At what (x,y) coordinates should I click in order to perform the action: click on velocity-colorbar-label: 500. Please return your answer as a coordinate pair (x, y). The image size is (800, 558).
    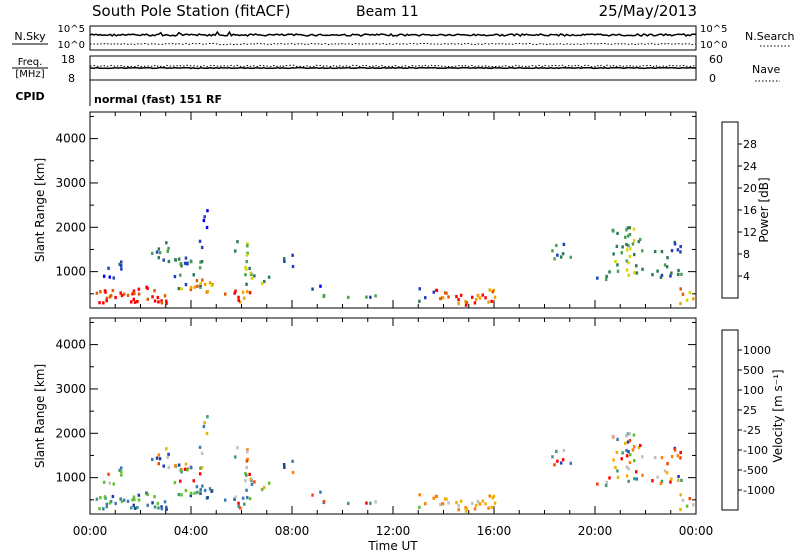
    Looking at the image, I should click on (753, 370).